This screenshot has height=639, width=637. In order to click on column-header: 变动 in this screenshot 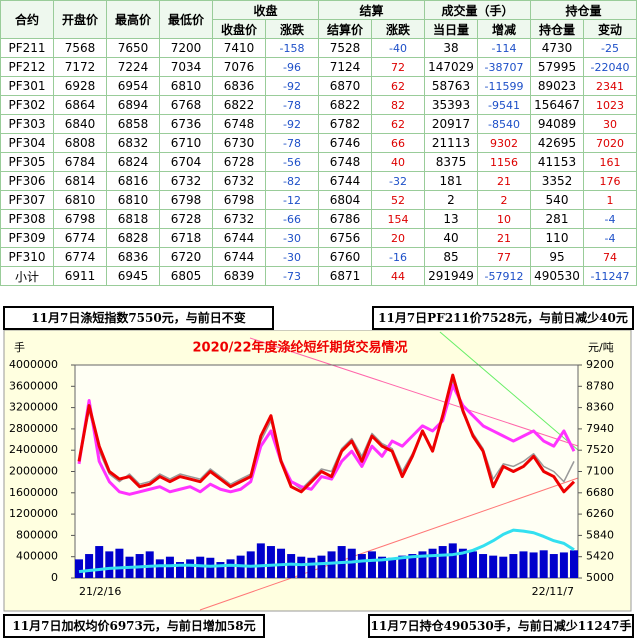, I will do `click(610, 29)`.